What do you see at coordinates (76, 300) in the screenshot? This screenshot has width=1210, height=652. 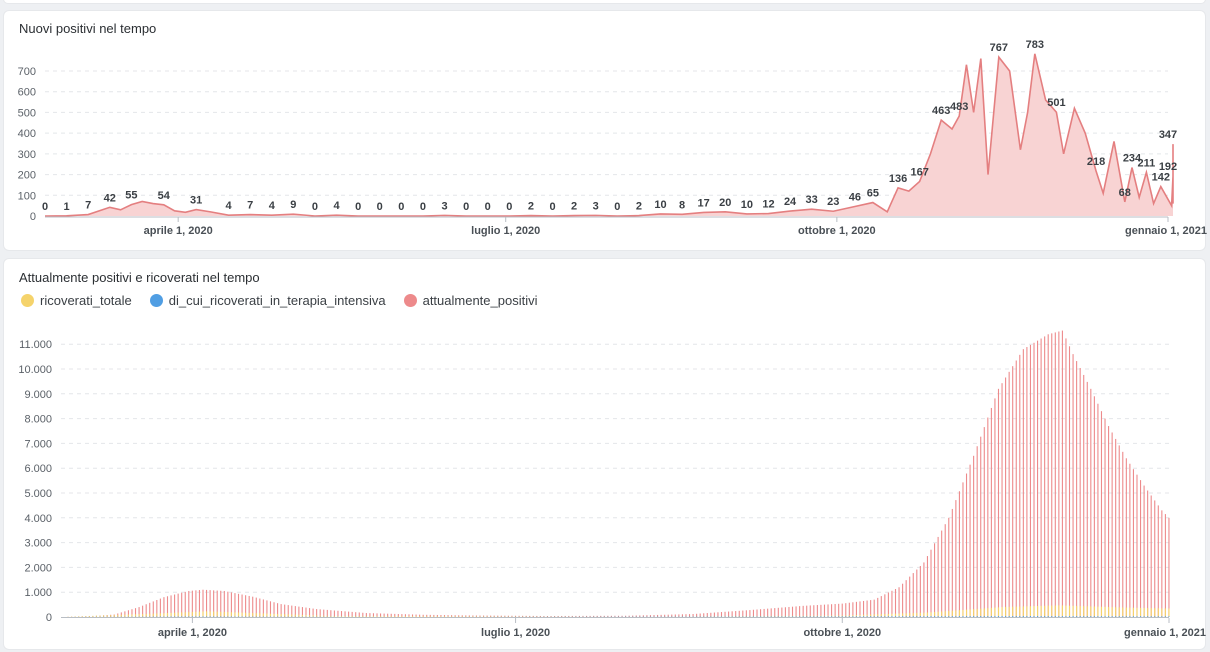 I see `legend-item-ricoverati: ricoverati_totale` at bounding box center [76, 300].